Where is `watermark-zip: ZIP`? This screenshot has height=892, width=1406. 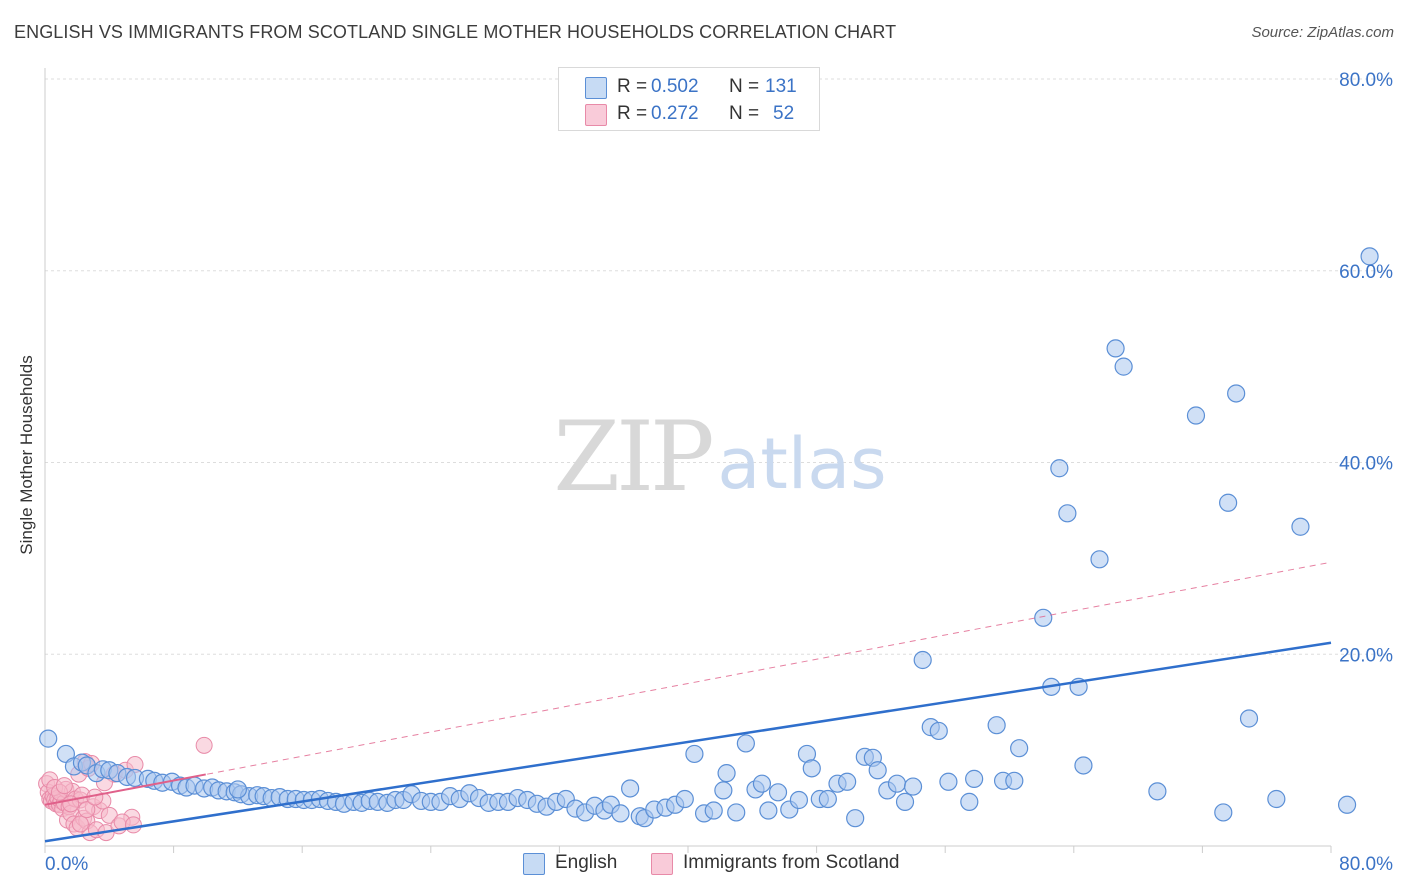 watermark-zip: ZIP is located at coordinates (632, 457).